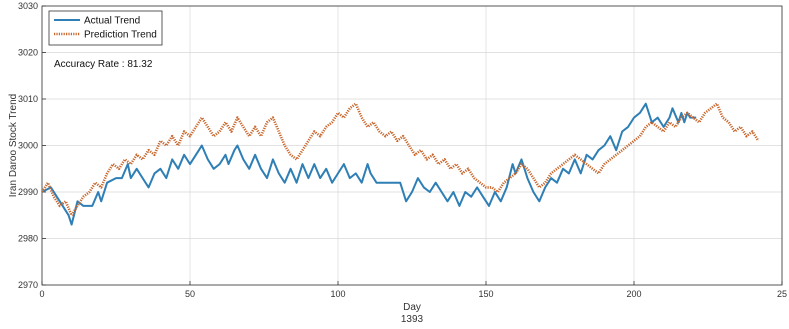  Describe the element at coordinates (13, 145) in the screenshot. I see `y-axis-label: Iran Daroo Stock Trend` at that location.